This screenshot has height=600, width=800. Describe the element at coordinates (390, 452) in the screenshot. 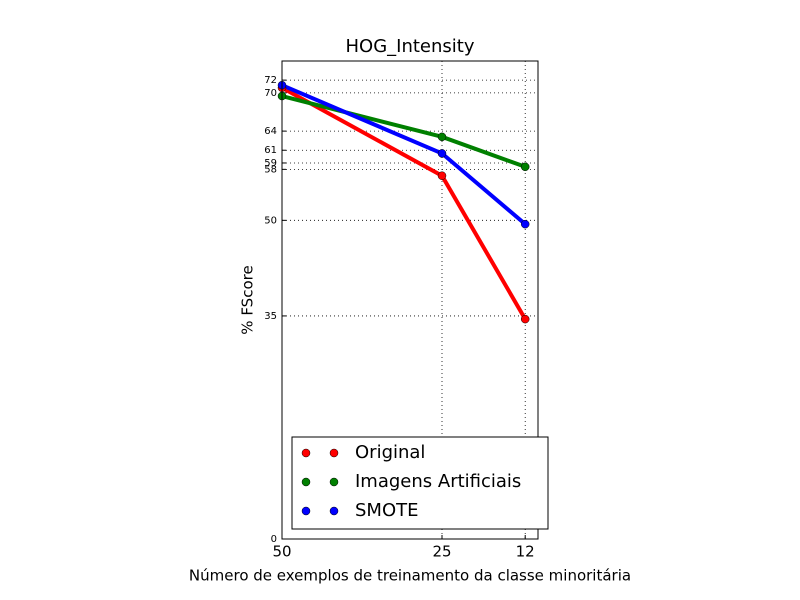

I see `legend-label: Original` at that location.